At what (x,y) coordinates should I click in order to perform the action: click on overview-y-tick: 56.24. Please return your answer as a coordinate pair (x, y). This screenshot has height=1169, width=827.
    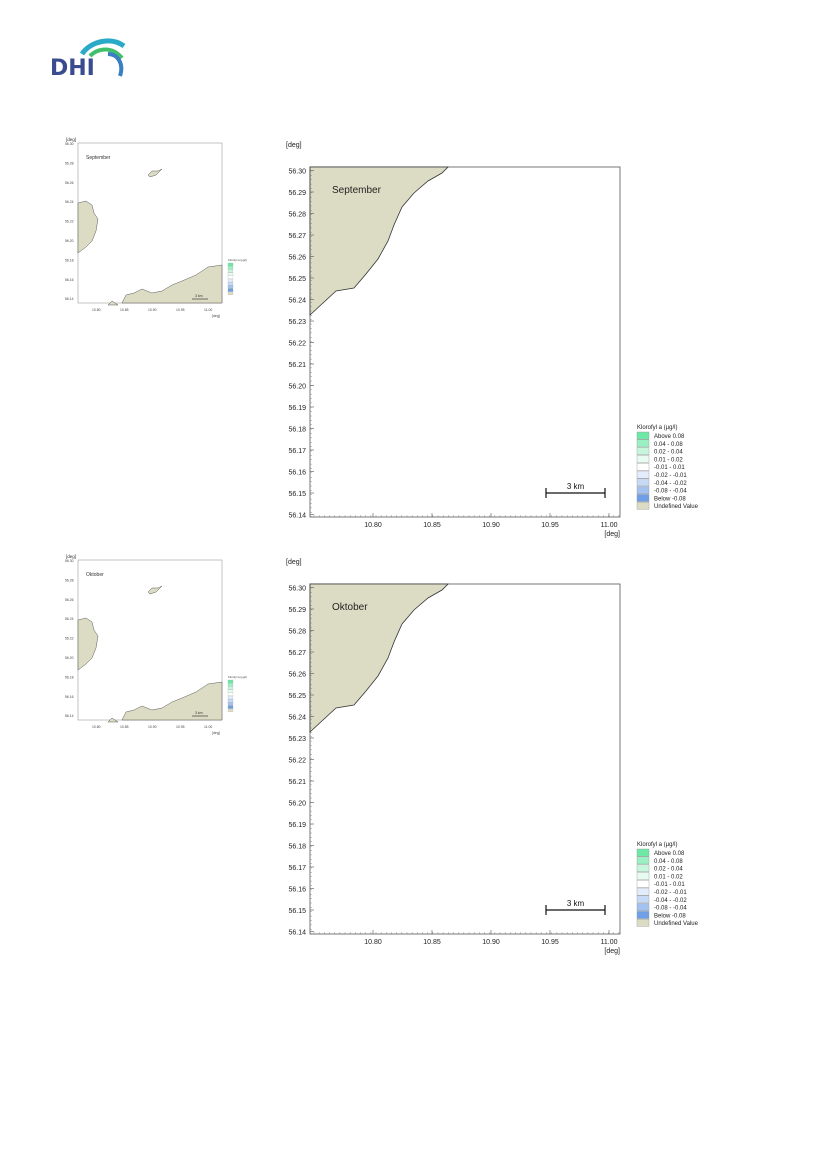
    Looking at the image, I should click on (69, 202).